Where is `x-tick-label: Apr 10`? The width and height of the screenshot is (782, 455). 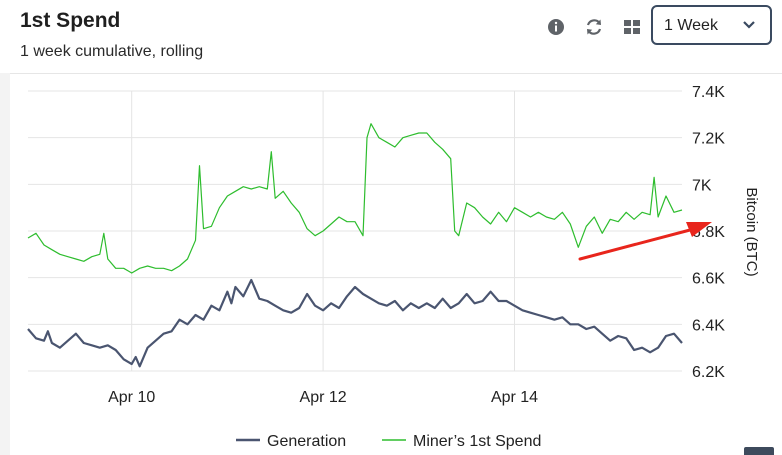
x-tick-label: Apr 10 is located at coordinates (131, 397).